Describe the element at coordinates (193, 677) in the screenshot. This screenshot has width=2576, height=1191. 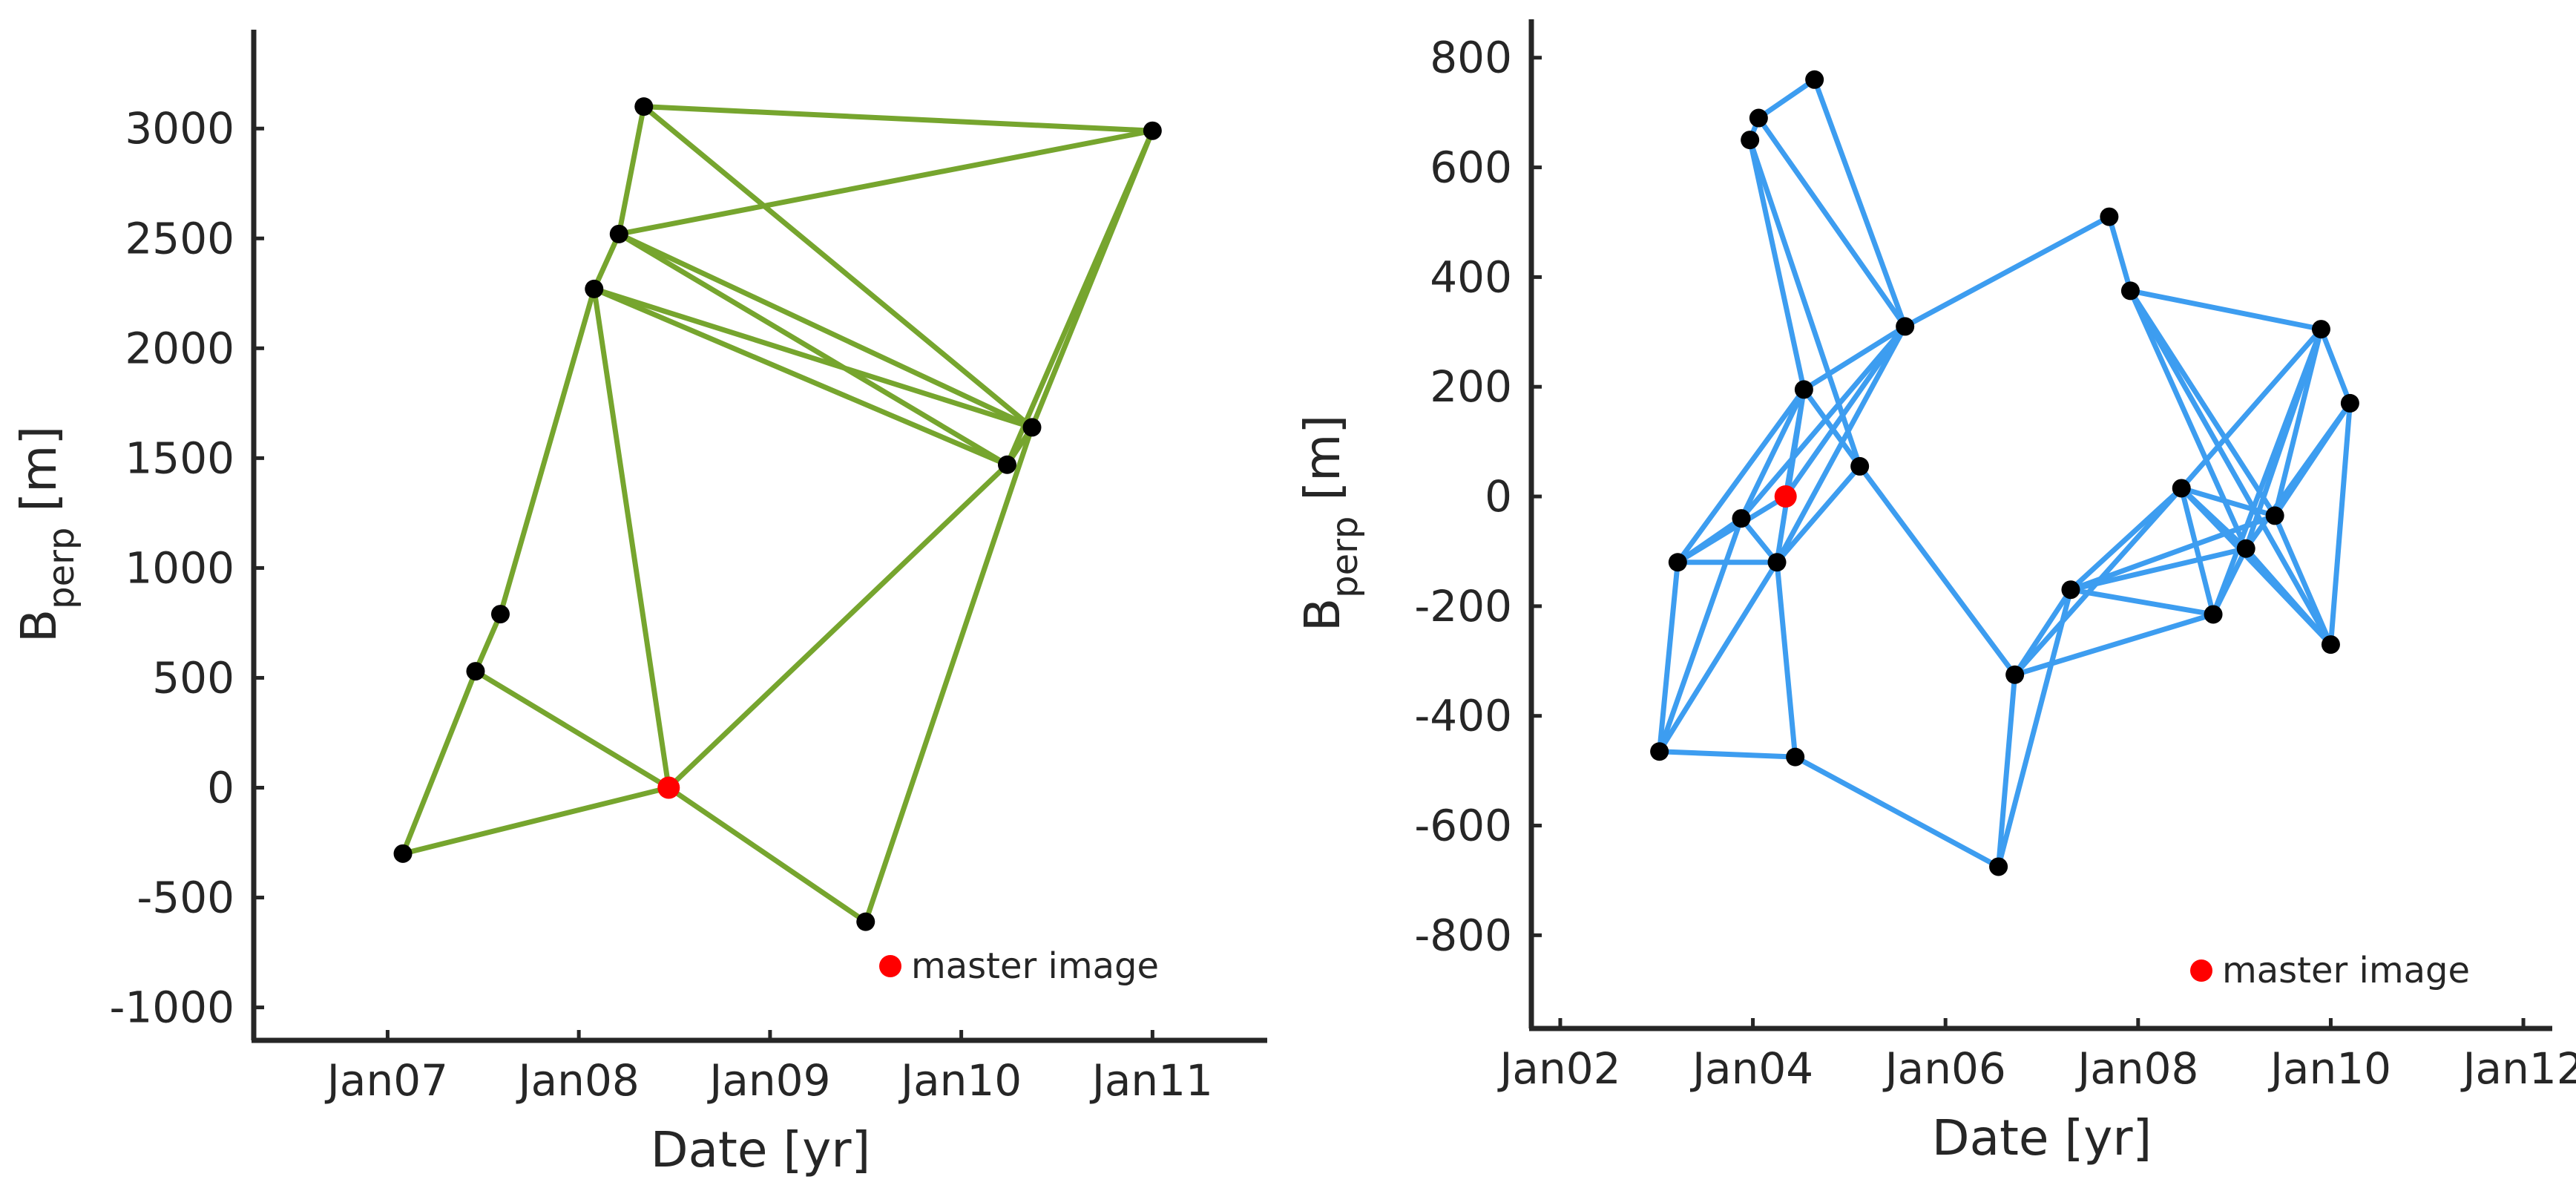
I see `y-tick-label: 500` at that location.